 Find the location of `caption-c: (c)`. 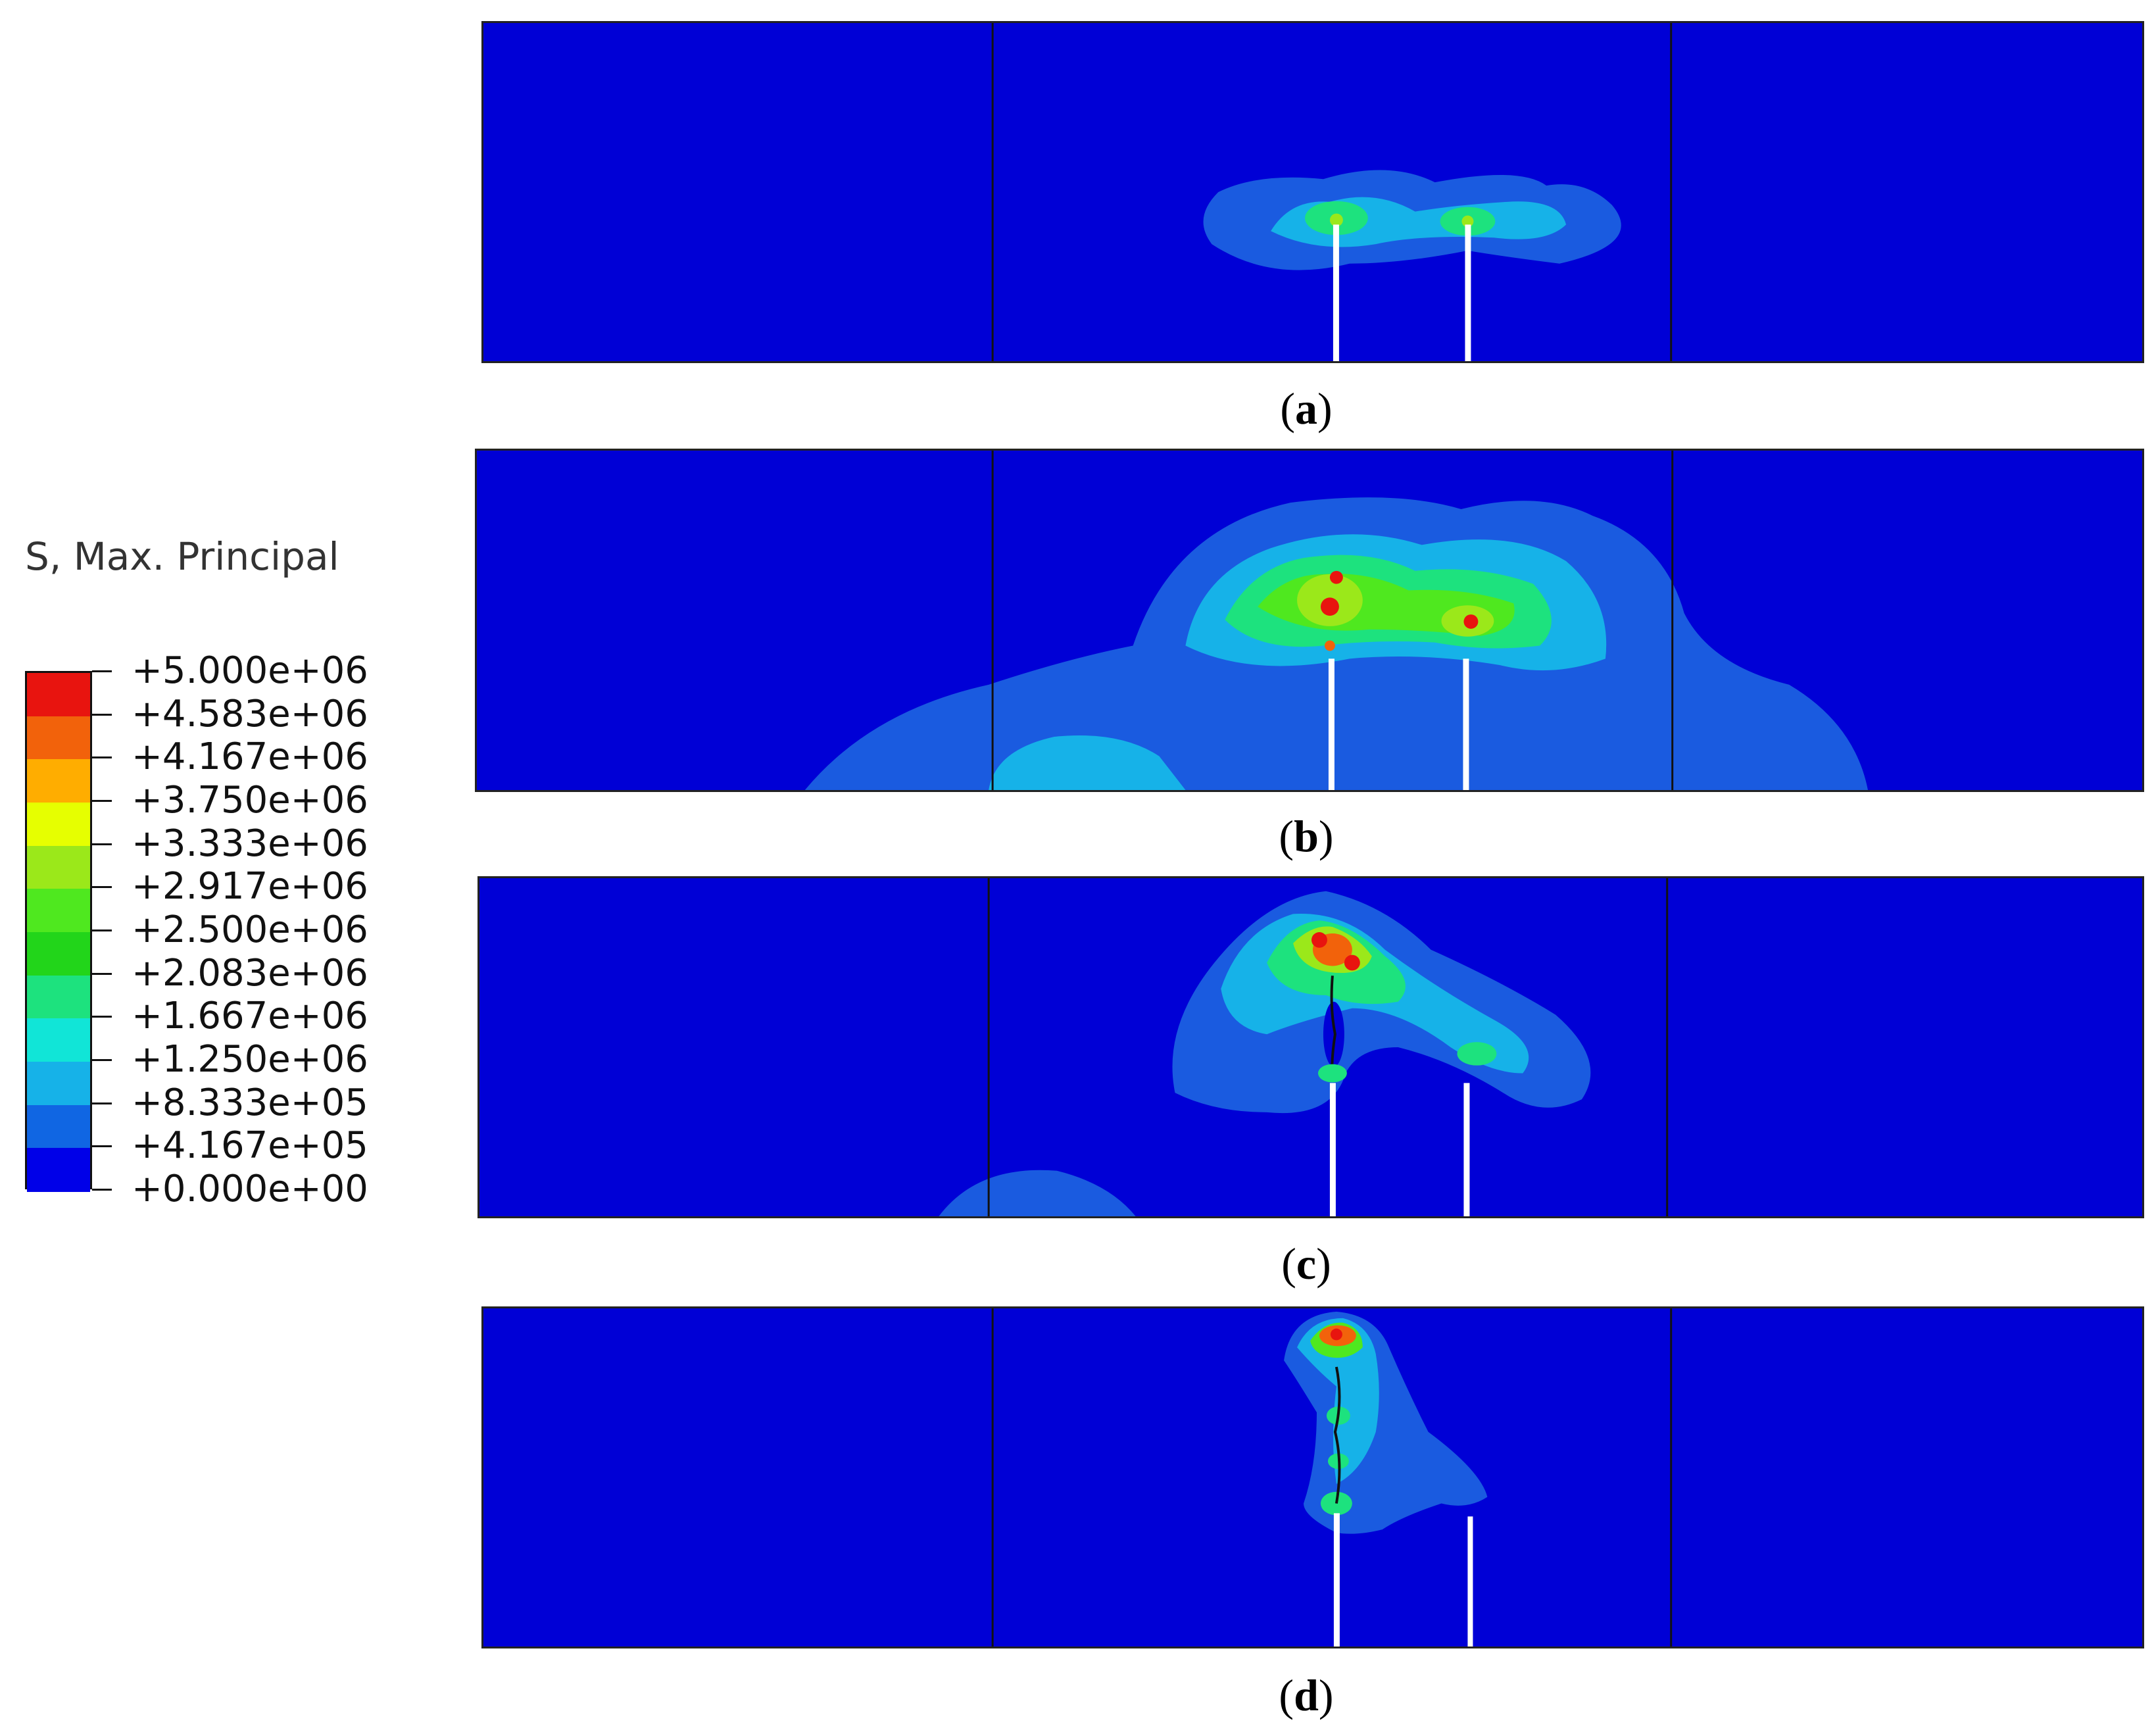

caption-c: (c) is located at coordinates (1306, 1264).